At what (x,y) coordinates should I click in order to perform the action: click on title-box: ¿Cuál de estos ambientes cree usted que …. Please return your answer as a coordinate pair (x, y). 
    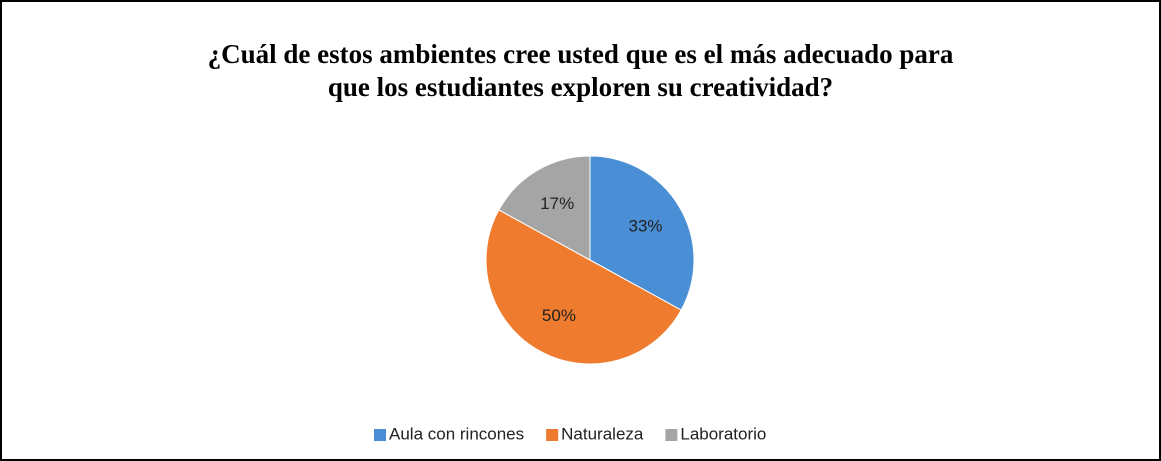
    Looking at the image, I should click on (580, 71).